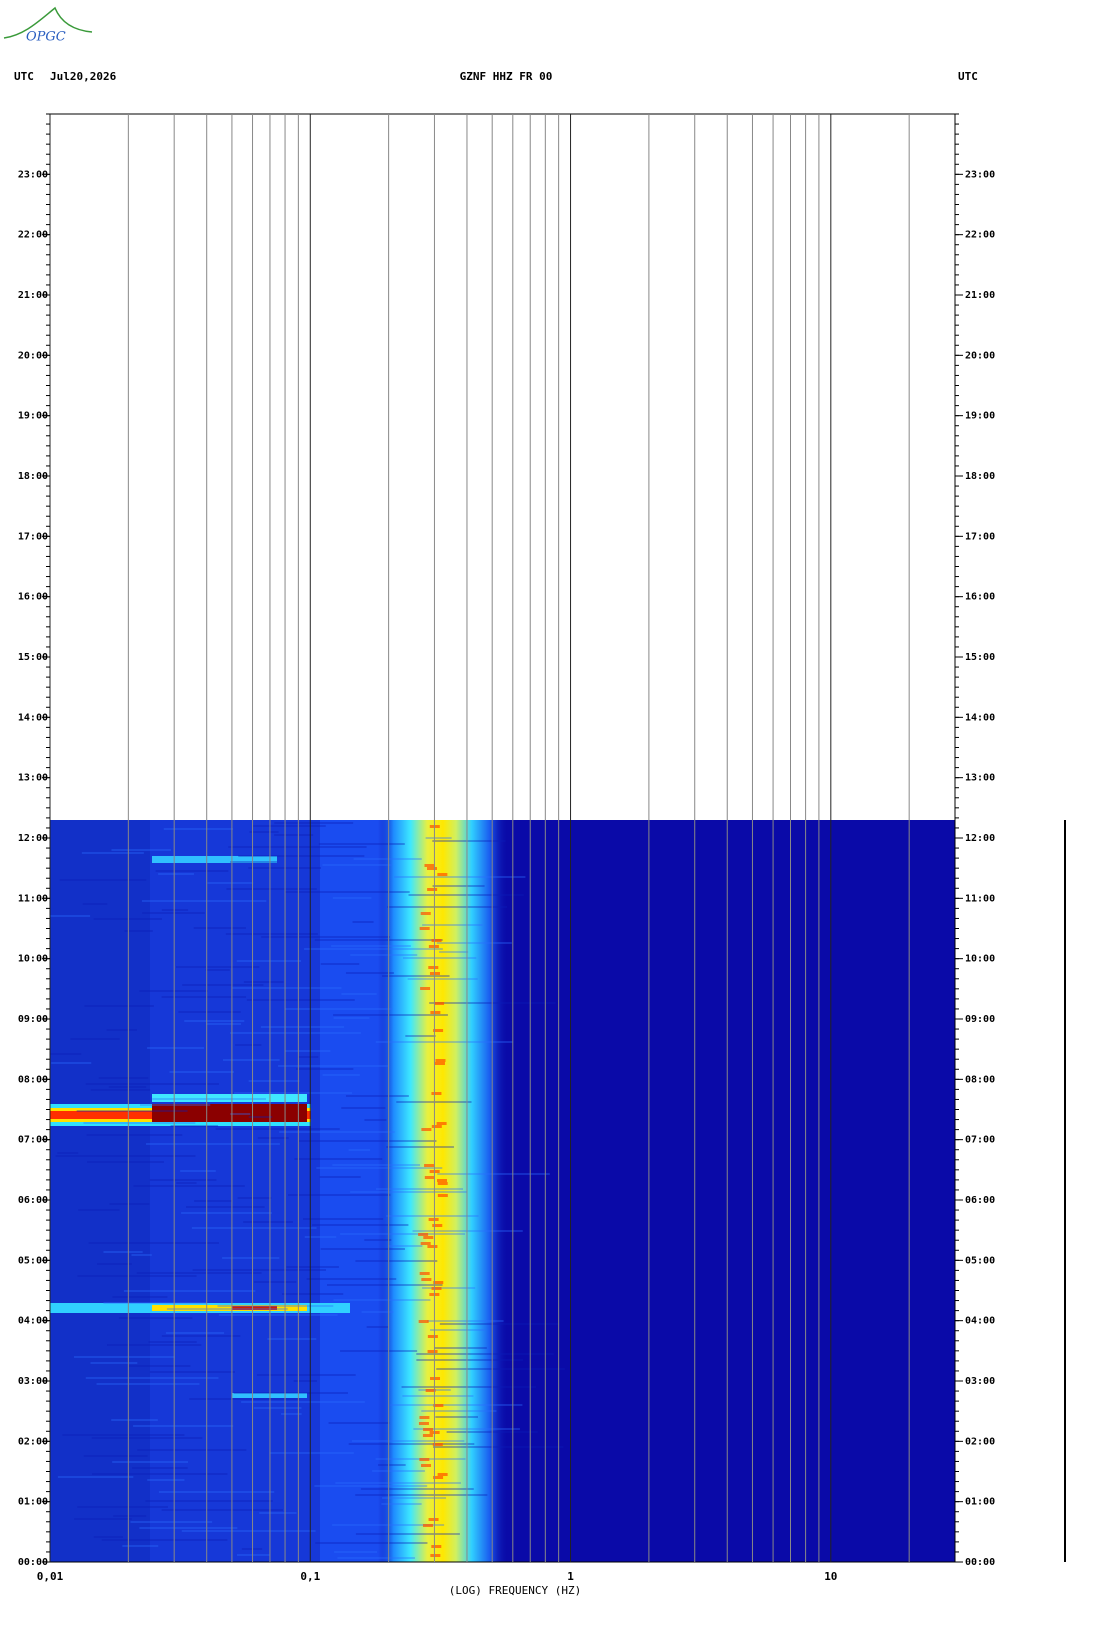 This screenshot has height=1634, width=1102. Describe the element at coordinates (33, 174) in the screenshot. I see `y-tick-label: 23:00` at that location.